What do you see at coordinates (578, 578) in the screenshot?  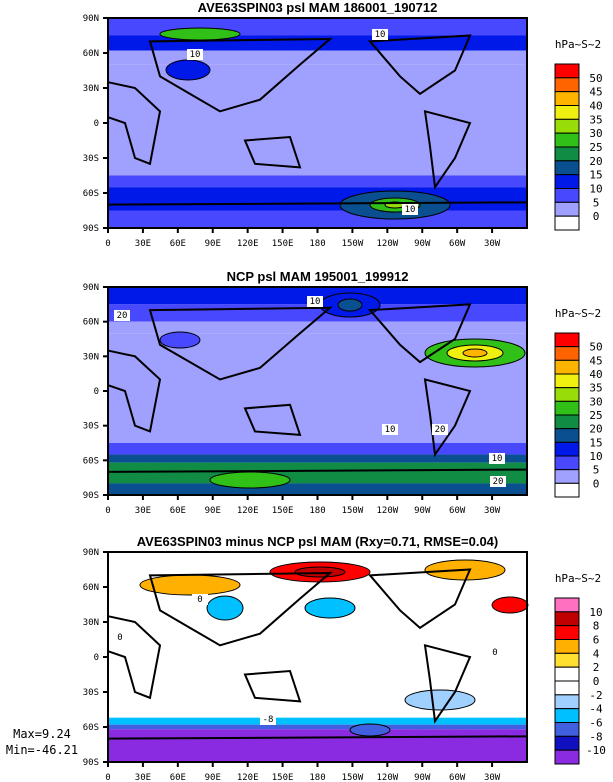 I see `colorbar-units: hPa~S~2` at bounding box center [578, 578].